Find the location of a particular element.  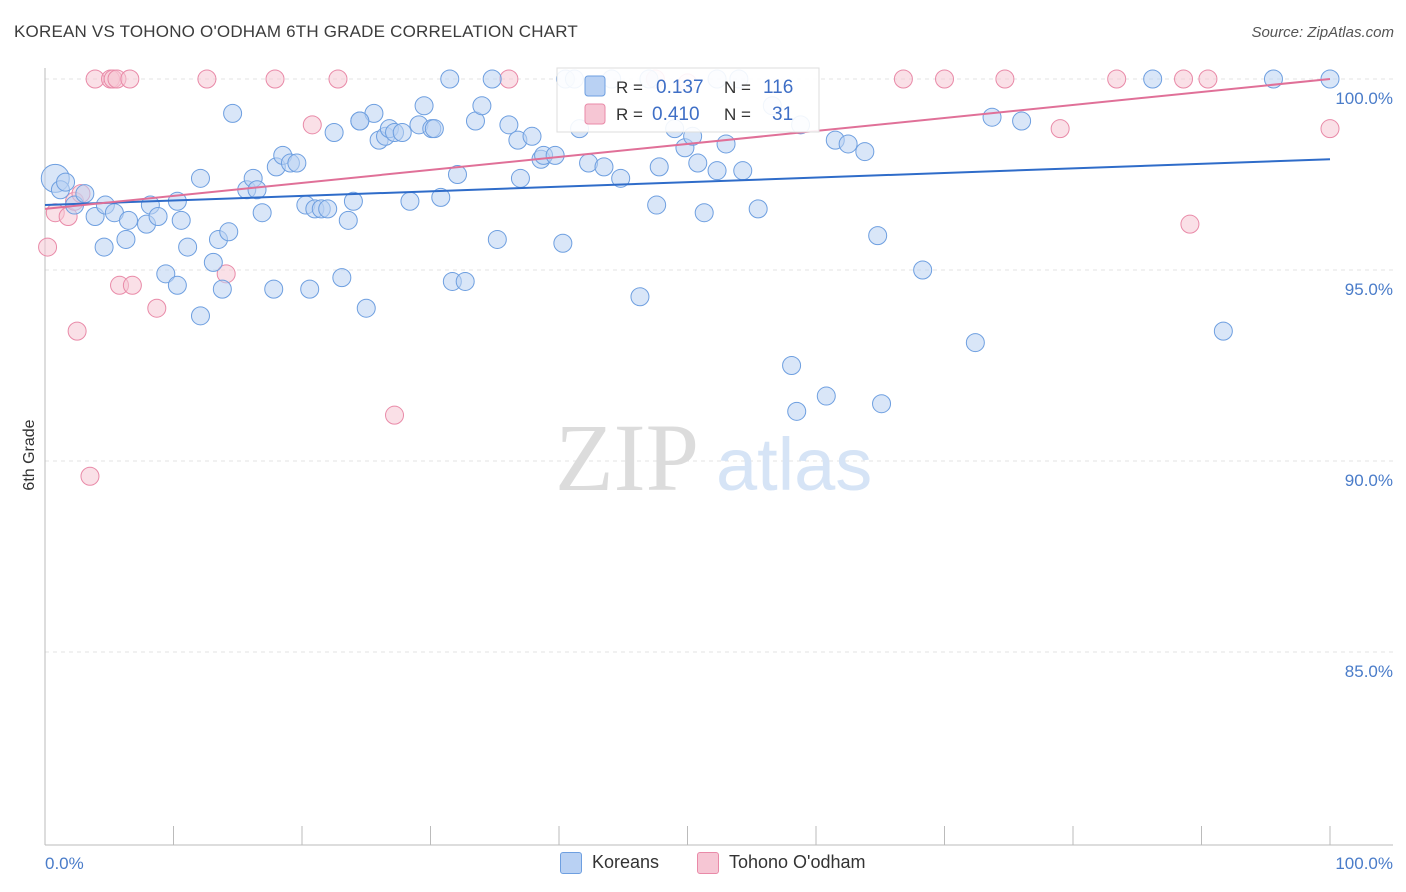

y-tick-labels: 100.0% 95.0% 90.0% 85.0% is located at coordinates (1364, 385).